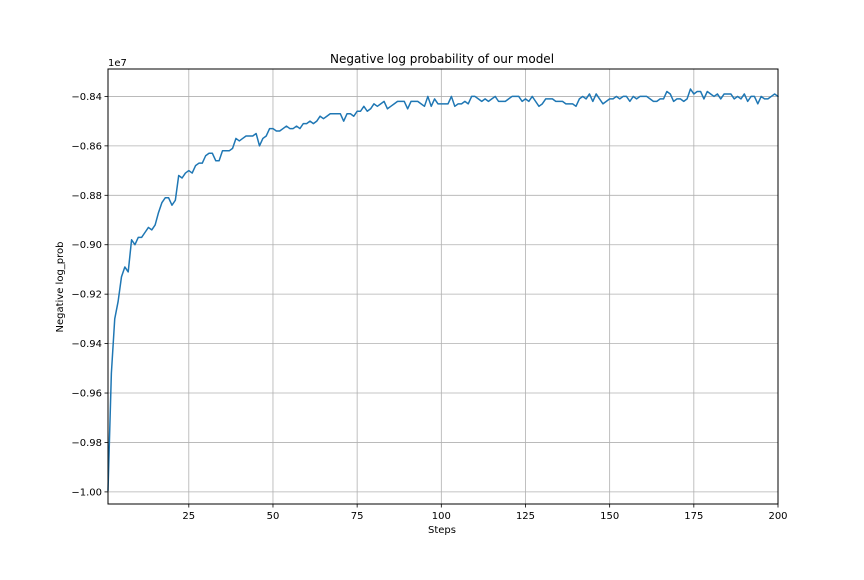  I want to click on y-tick-label: −0.92, so click(86, 295).